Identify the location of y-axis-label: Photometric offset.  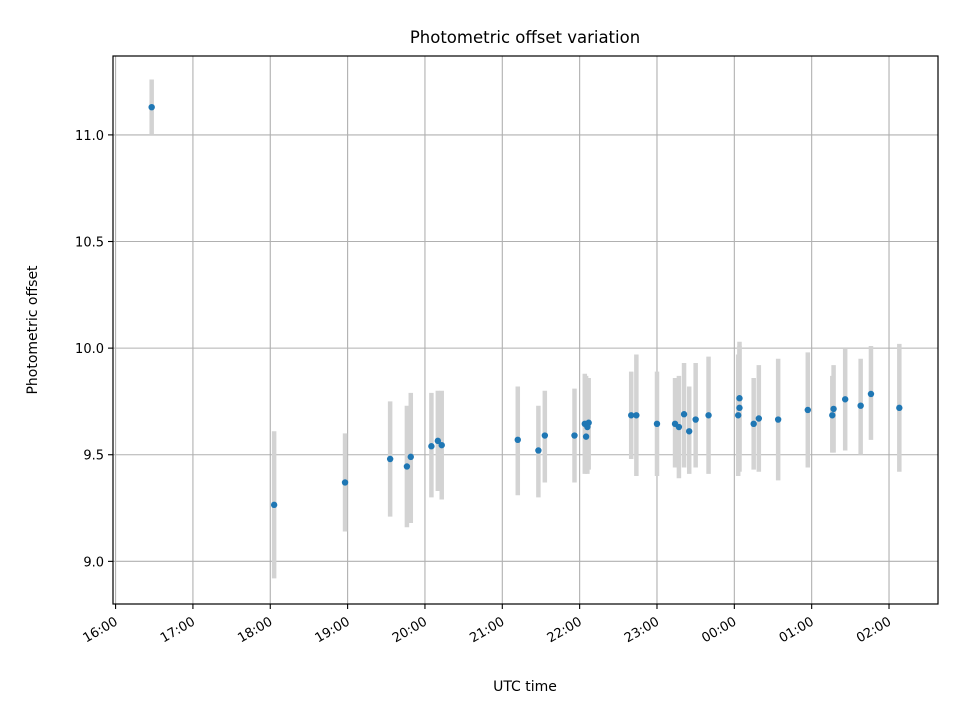
(33, 330).